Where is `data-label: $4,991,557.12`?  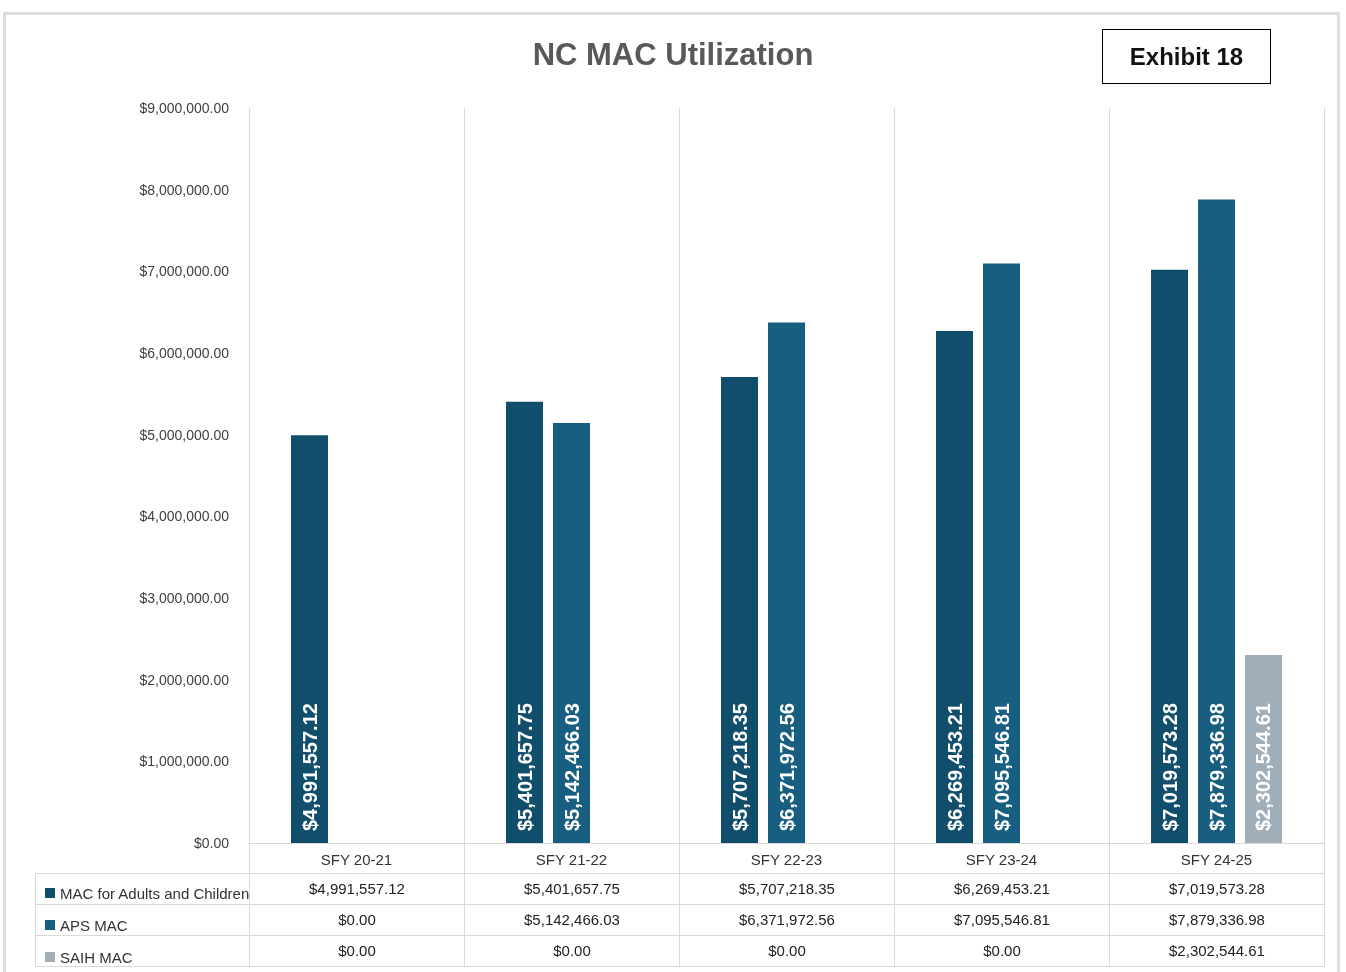 data-label: $4,991,557.12 is located at coordinates (357, 888).